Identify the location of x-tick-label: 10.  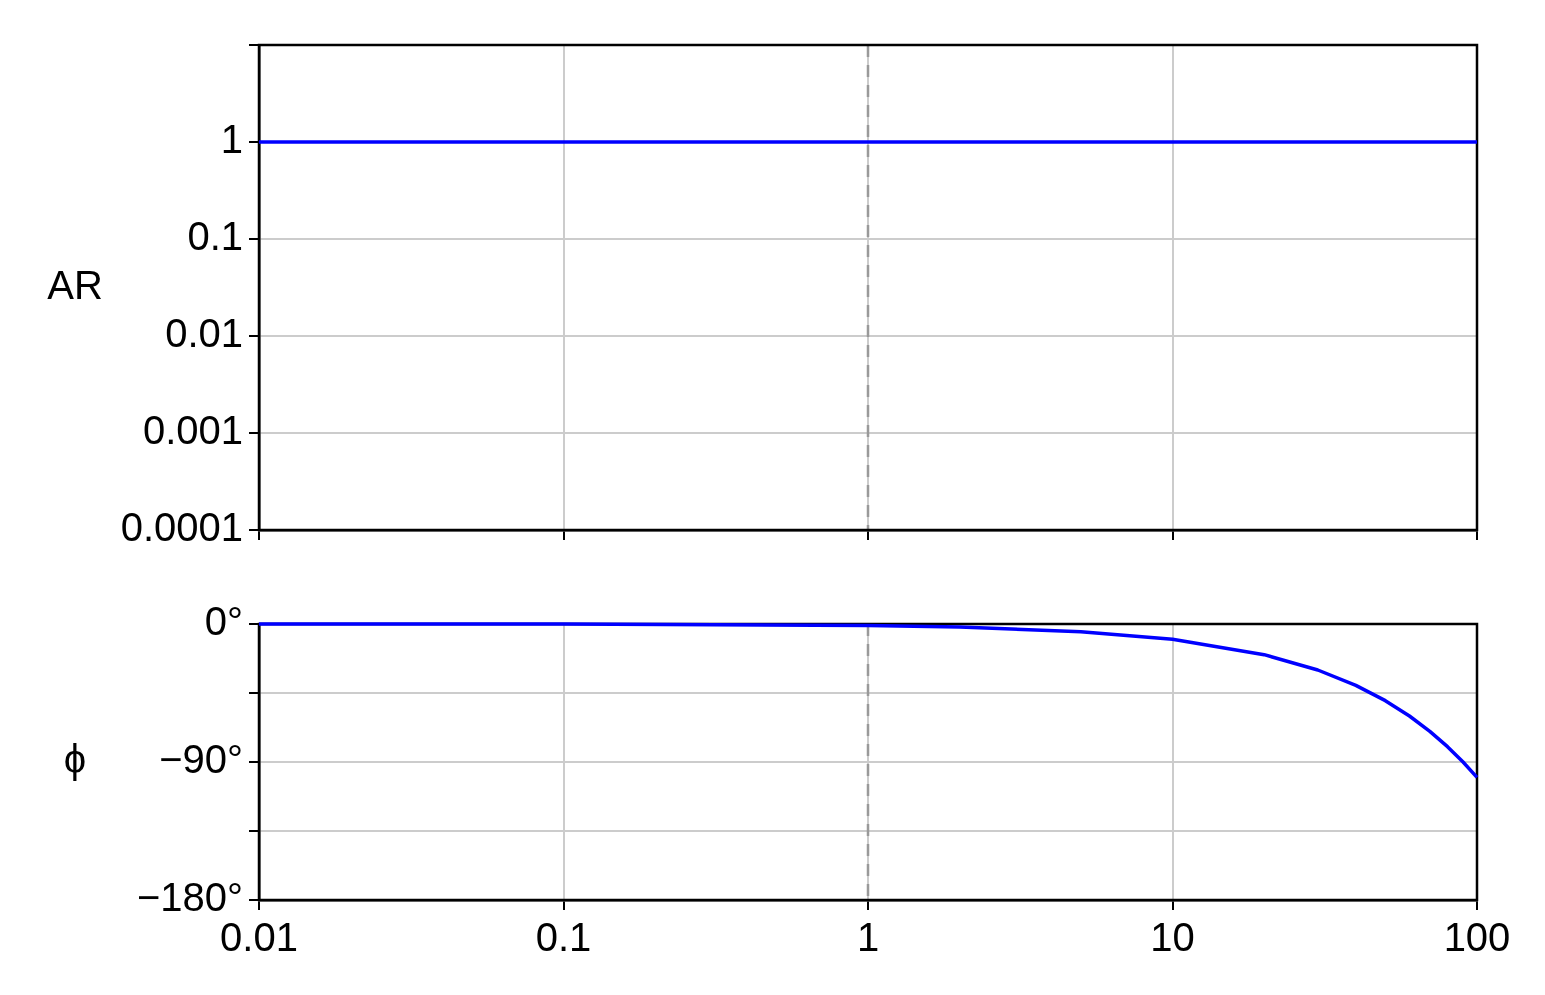
(1172, 937).